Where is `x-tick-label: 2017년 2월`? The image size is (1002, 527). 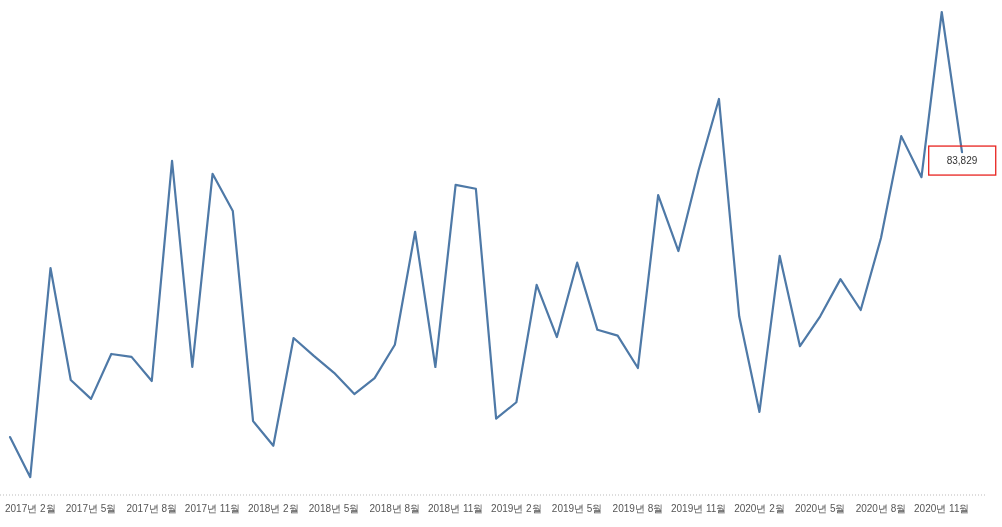 x-tick-label: 2017년 2월 is located at coordinates (30, 508).